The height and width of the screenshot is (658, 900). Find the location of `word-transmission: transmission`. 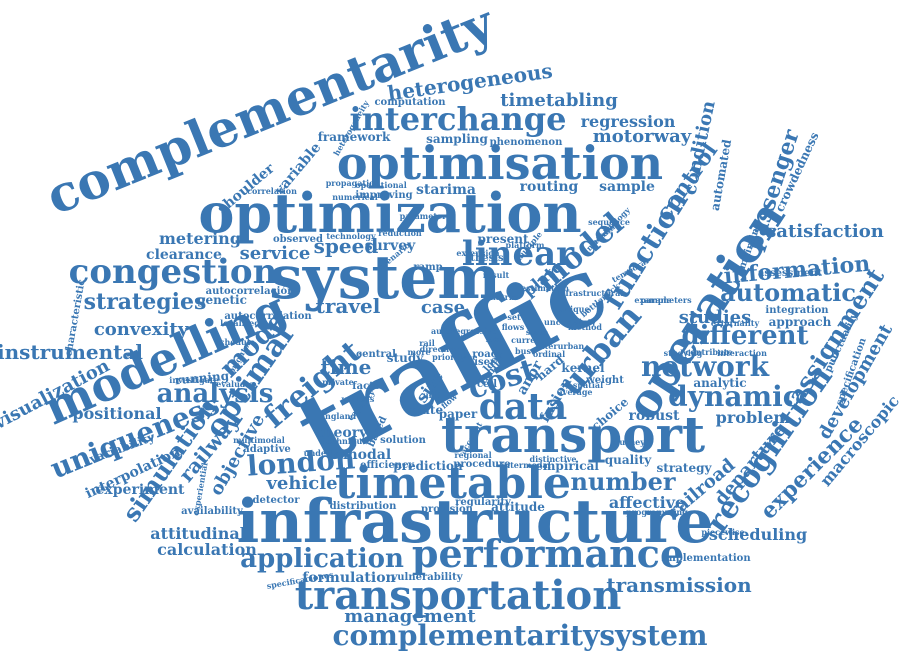

word-transmission: transmission is located at coordinates (679, 585).